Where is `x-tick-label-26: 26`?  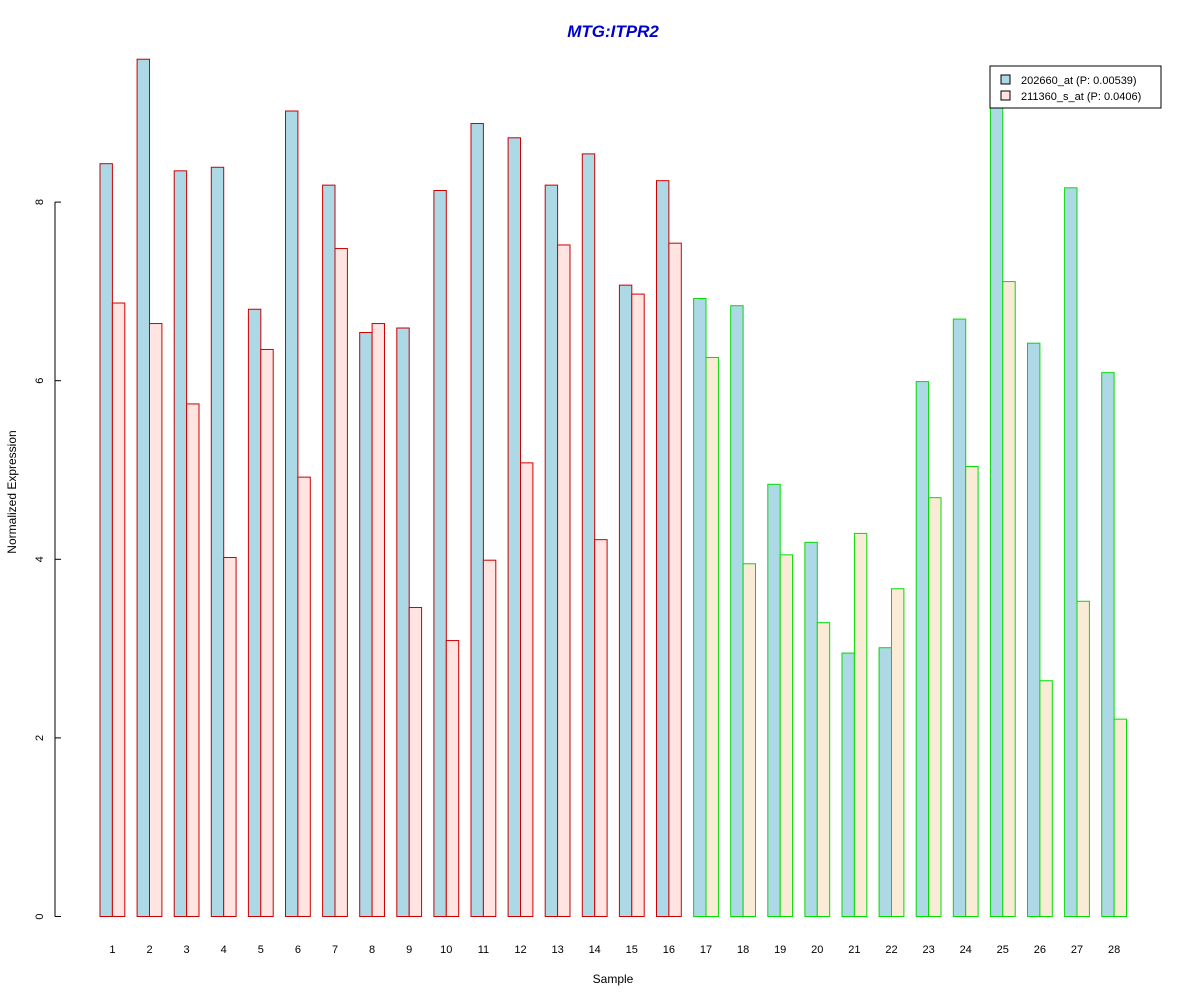 x-tick-label-26: 26 is located at coordinates (1040, 950).